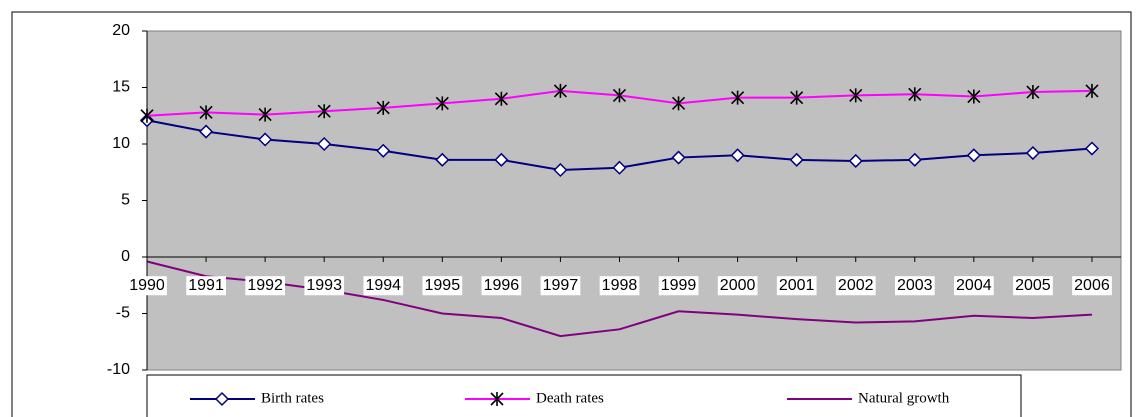 Image resolution: width=1143 pixels, height=417 pixels. What do you see at coordinates (125, 200) in the screenshot?
I see `y-tick-label: 5` at bounding box center [125, 200].